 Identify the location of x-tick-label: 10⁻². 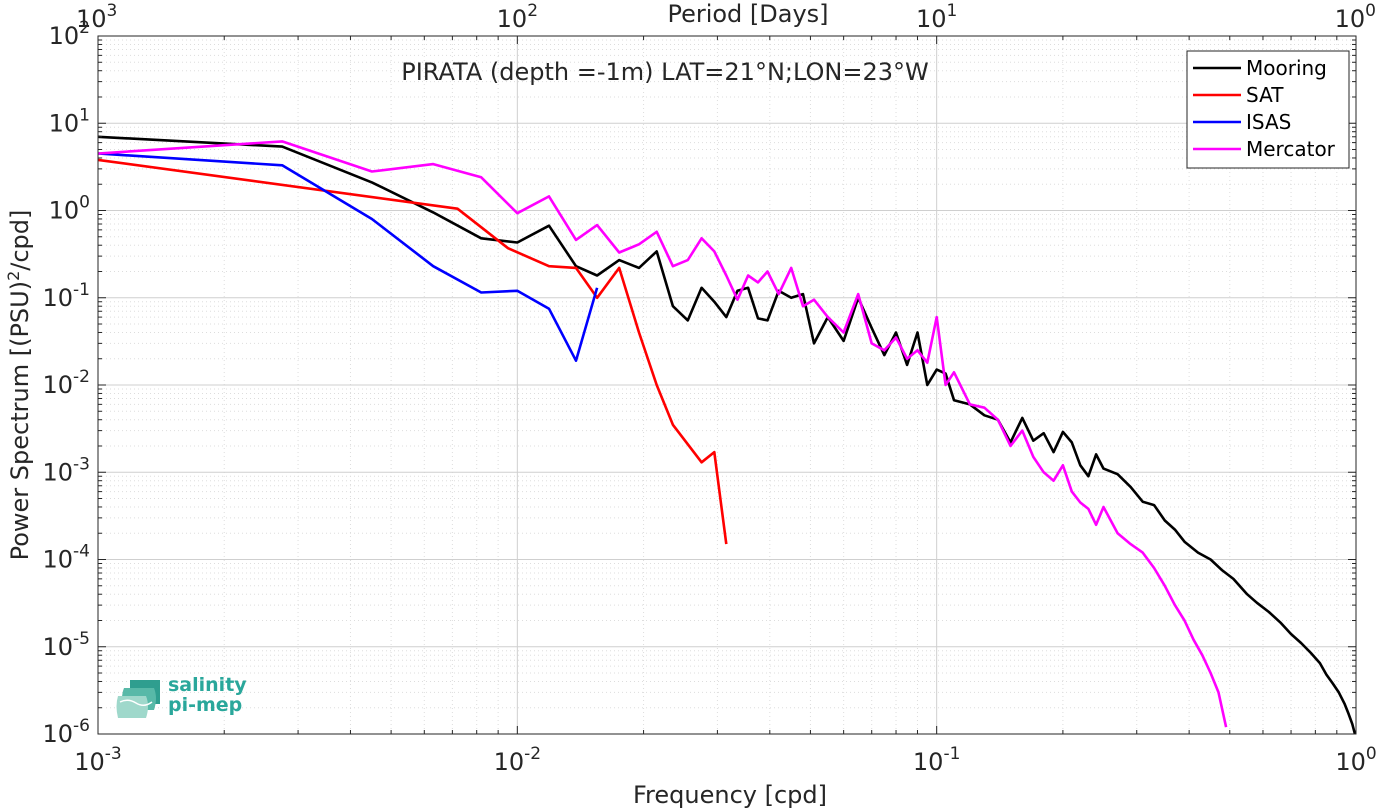
(518, 760).